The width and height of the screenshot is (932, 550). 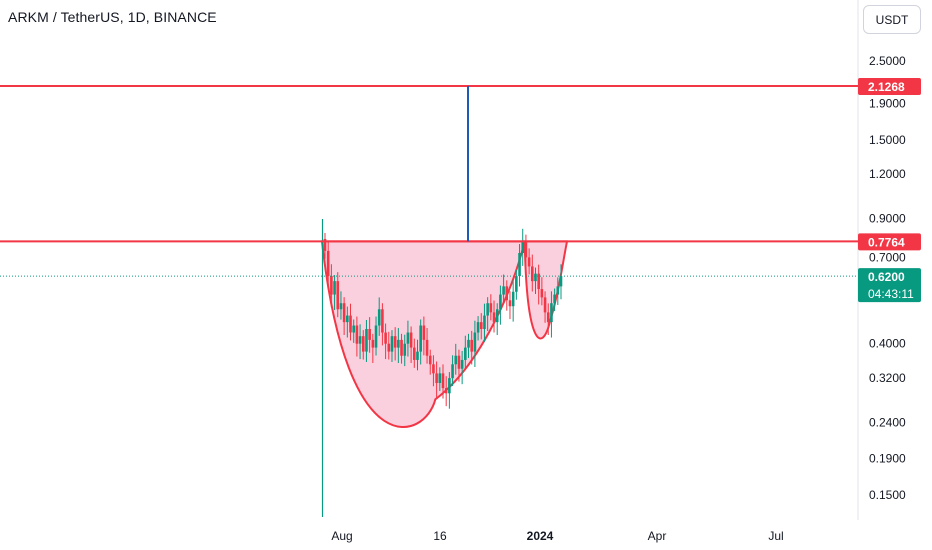 I want to click on price-axis-tick-label: 0.1900, so click(x=887, y=459).